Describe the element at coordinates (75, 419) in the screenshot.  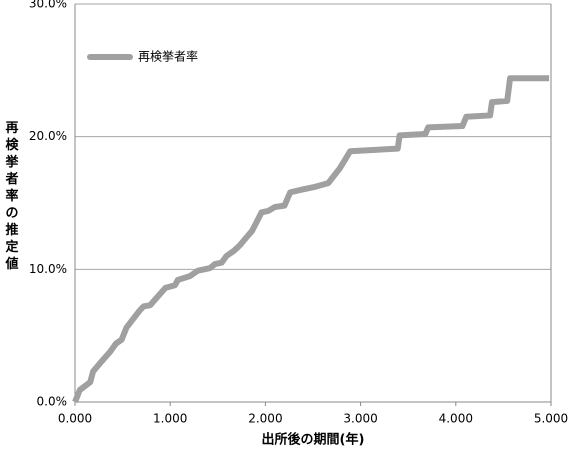
I see `x-tick-label: 0.000` at that location.